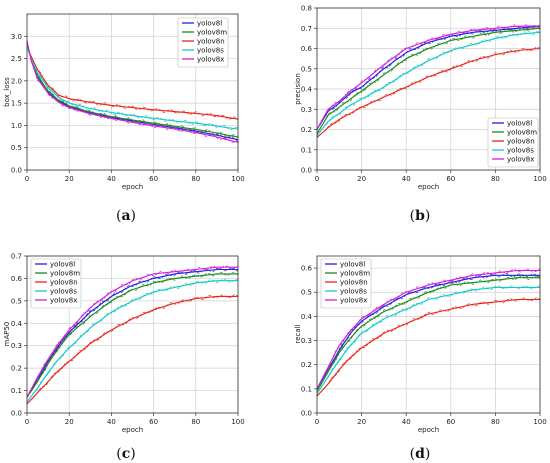 The height and width of the screenshot is (463, 550). Describe the element at coordinates (406, 179) in the screenshot. I see `x-tick-label: 40` at that location.